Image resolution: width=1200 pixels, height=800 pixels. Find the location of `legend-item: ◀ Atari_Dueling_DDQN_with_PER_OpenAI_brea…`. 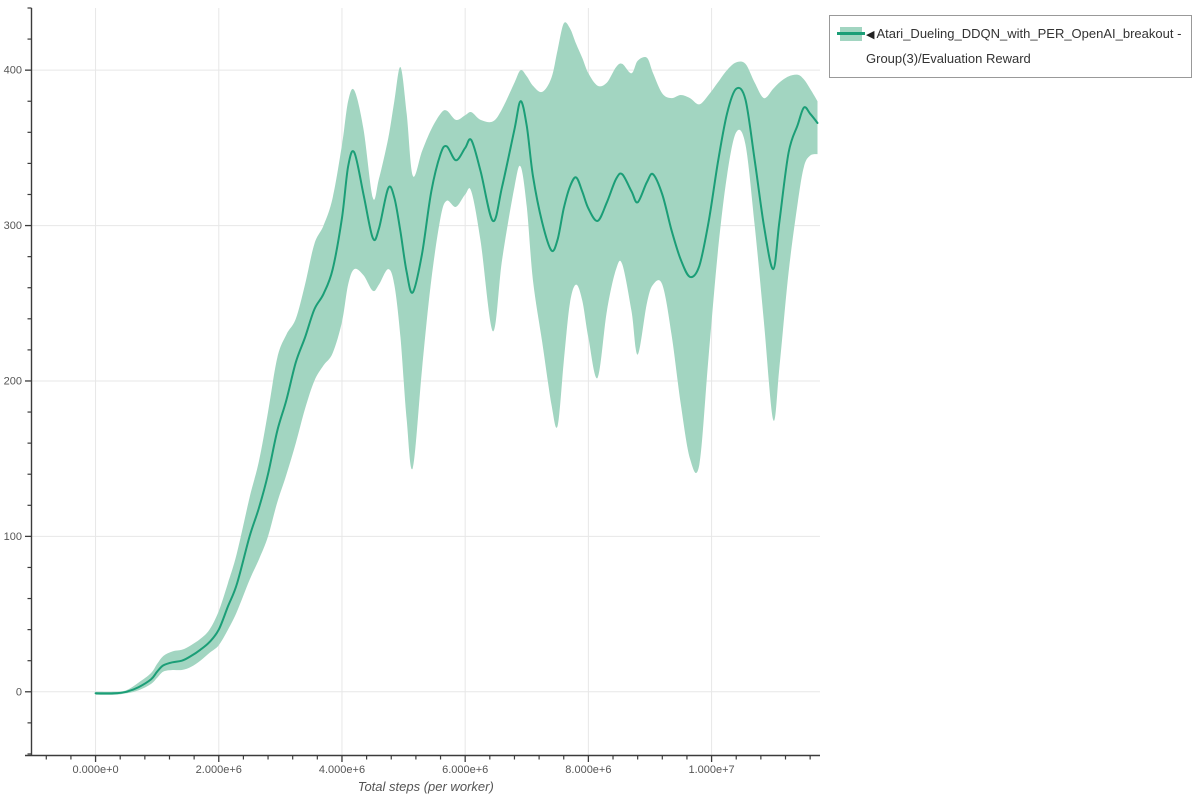

legend-item: ◀ Atari_Dueling_DDQN_with_PER_OpenAI_brea… is located at coordinates (1024, 46).